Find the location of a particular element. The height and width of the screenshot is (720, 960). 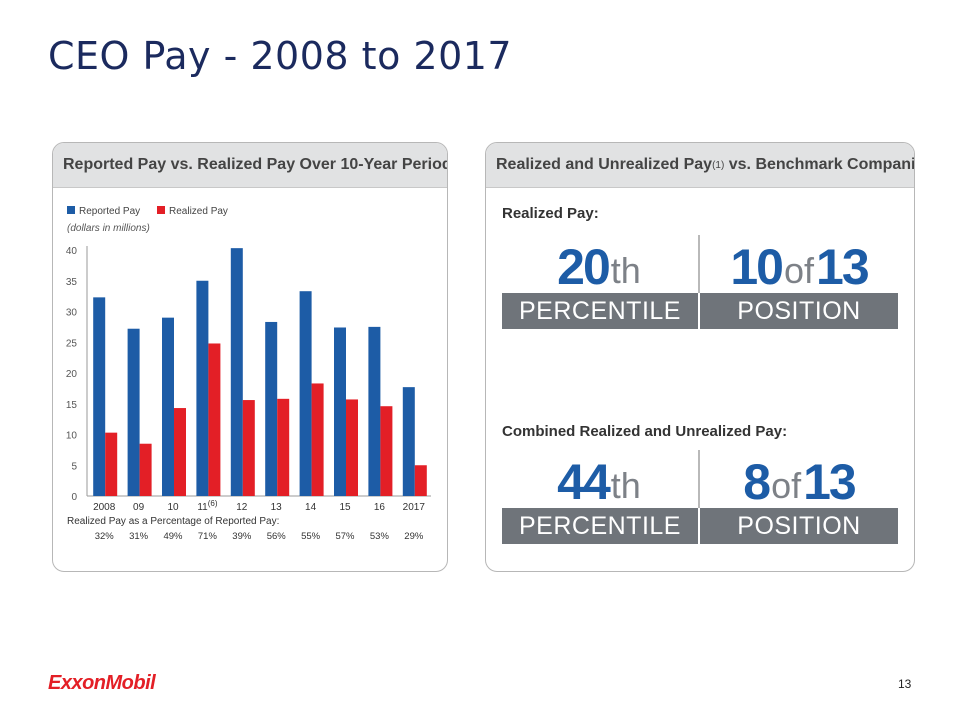

legend-label: Realized Pay is located at coordinates (198, 211).